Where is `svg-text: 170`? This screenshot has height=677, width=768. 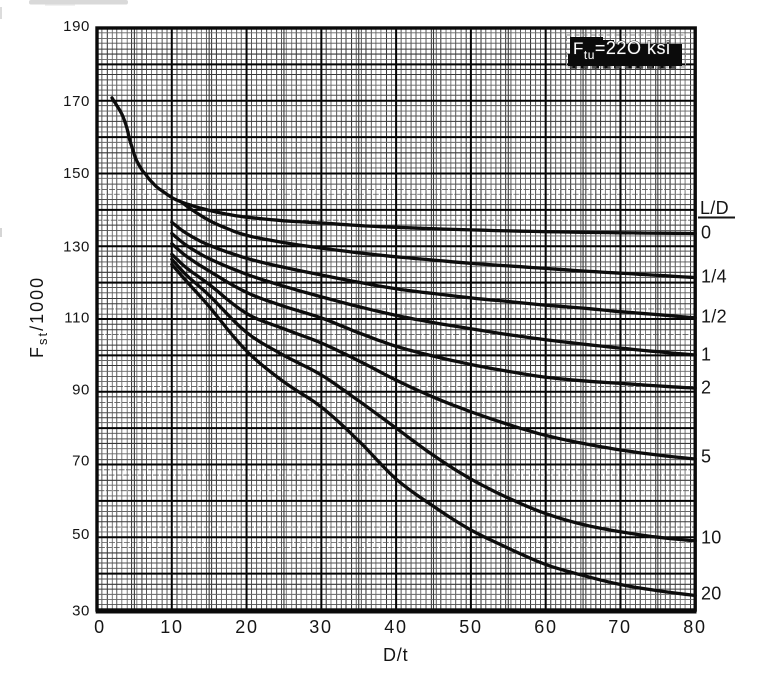 svg-text: 170 is located at coordinates (76, 101).